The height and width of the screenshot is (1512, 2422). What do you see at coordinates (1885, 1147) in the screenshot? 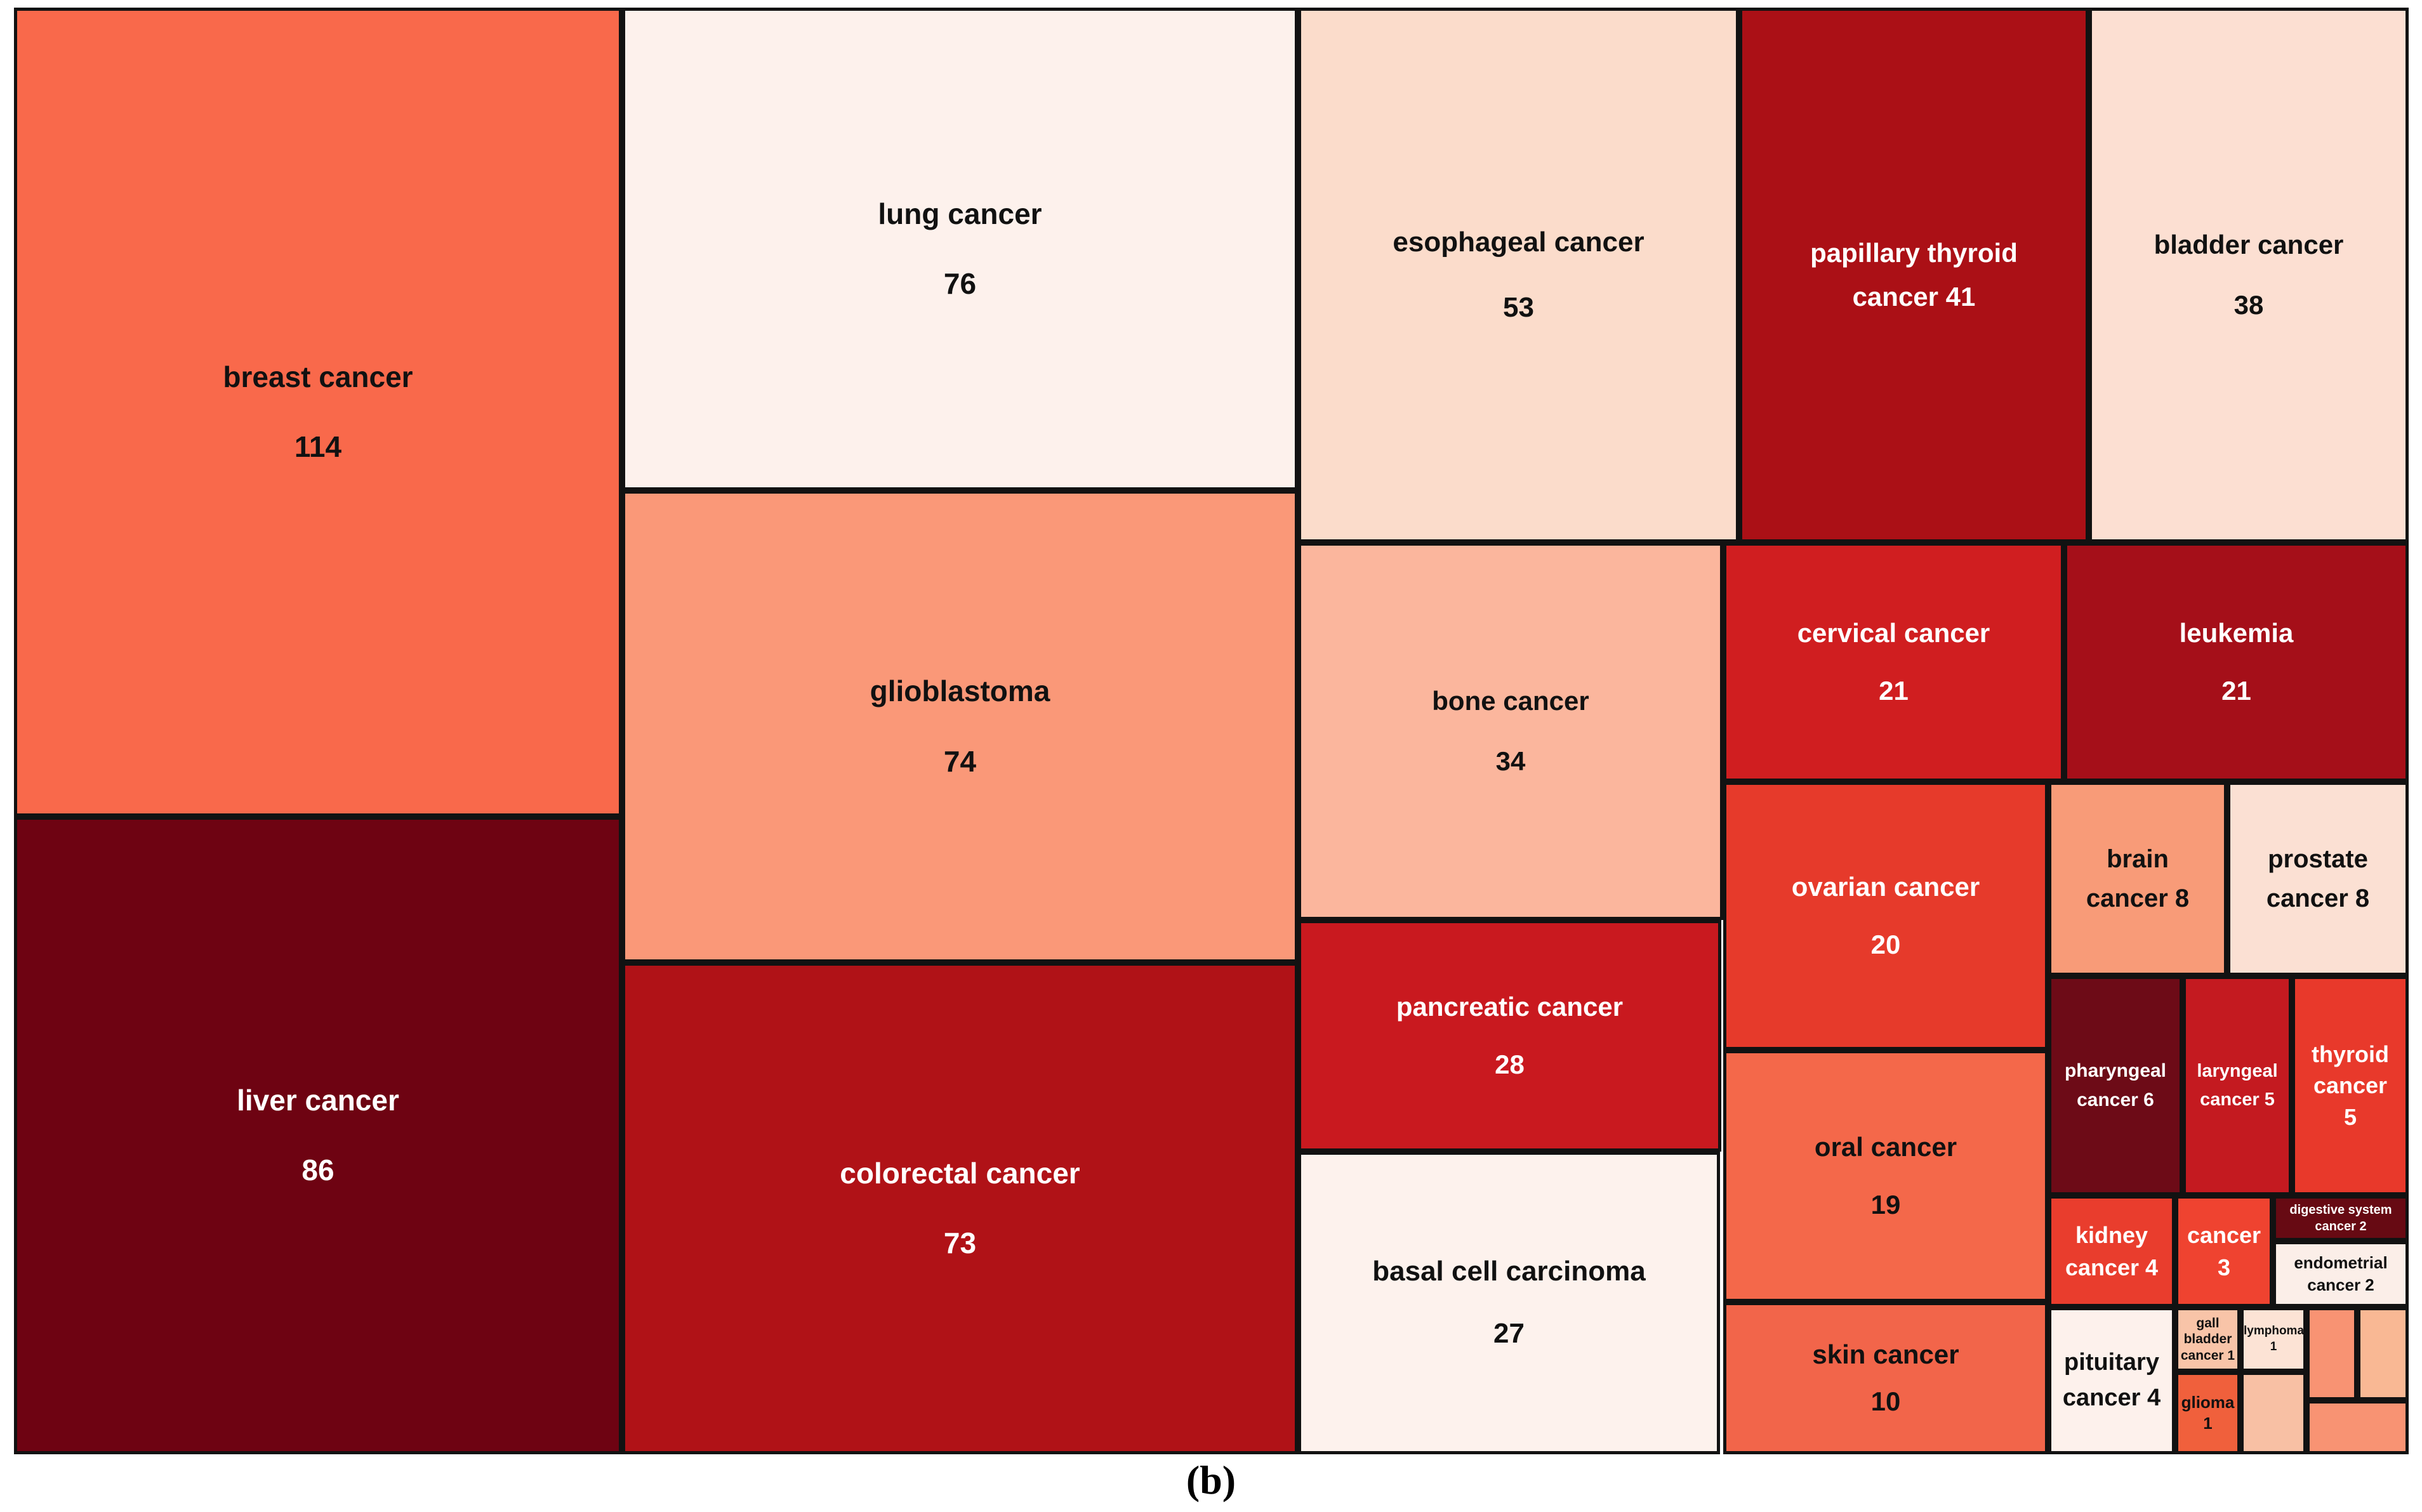
I see `cell-label-line: oral cancer` at bounding box center [1885, 1147].